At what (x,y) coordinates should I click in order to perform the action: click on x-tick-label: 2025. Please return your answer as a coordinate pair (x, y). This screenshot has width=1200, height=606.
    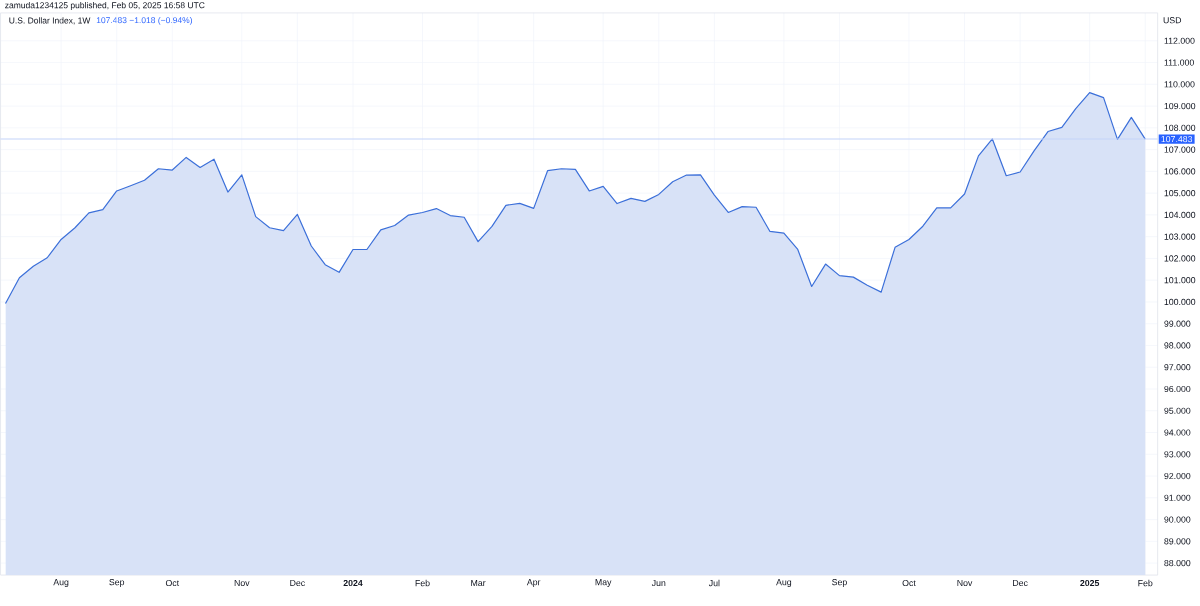
    Looking at the image, I should click on (1090, 583).